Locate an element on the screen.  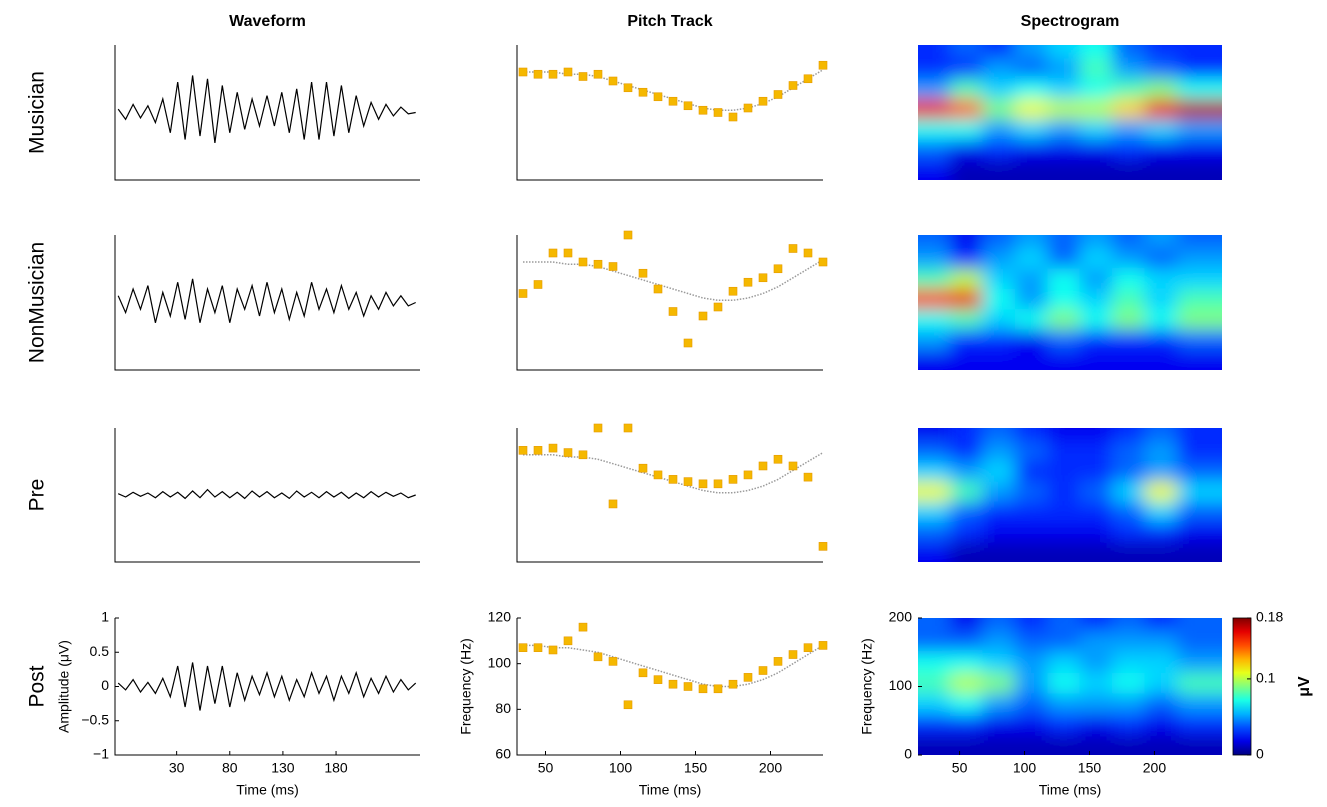
x-tick-label: 150 is located at coordinates (696, 768).